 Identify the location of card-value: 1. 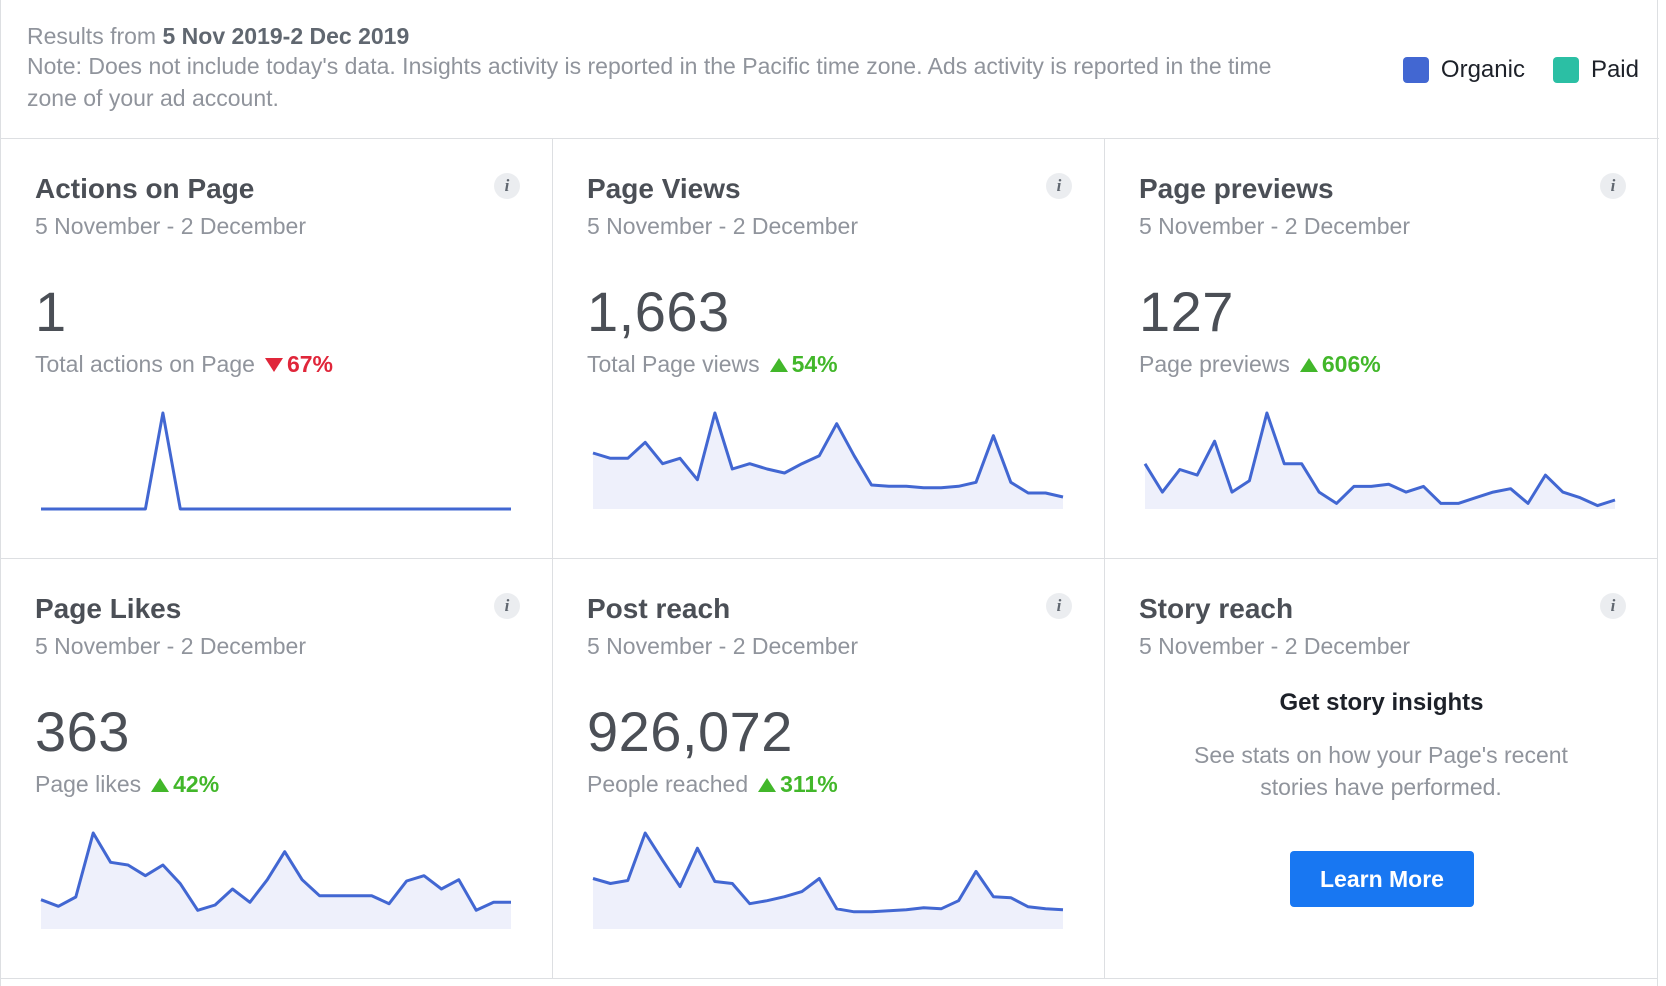
(51, 311).